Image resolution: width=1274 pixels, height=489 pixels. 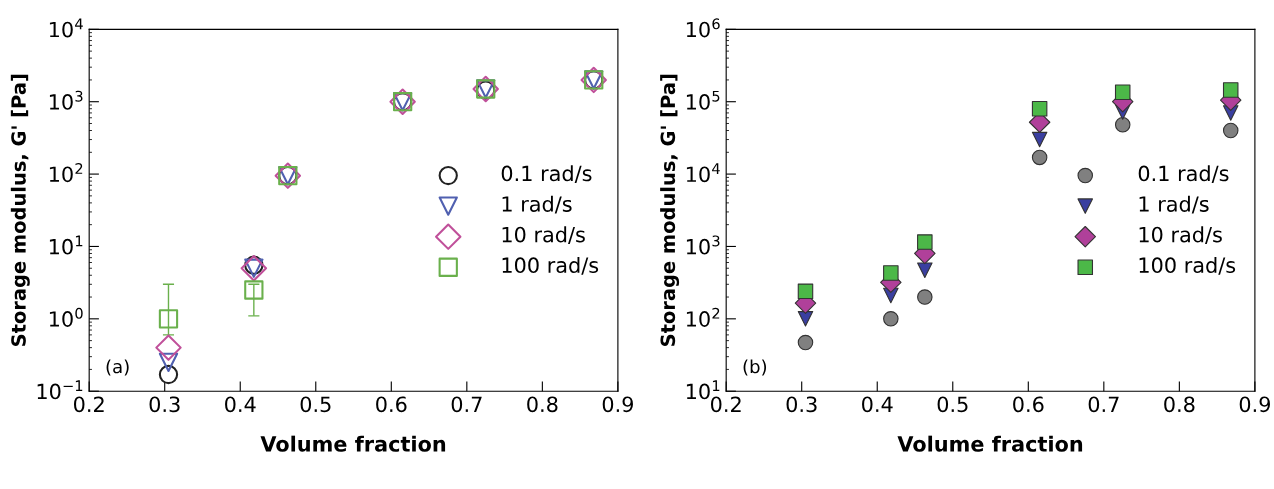 I want to click on annotation: (a), so click(x=117, y=367).